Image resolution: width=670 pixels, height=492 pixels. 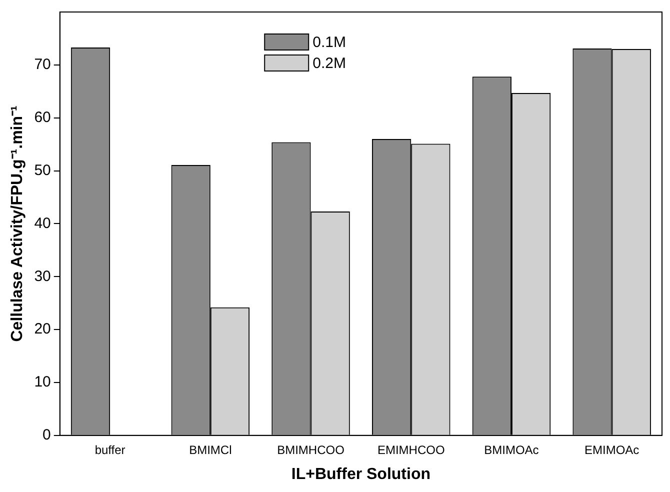 I want to click on x-tick-label: buffer, so click(x=110, y=449).